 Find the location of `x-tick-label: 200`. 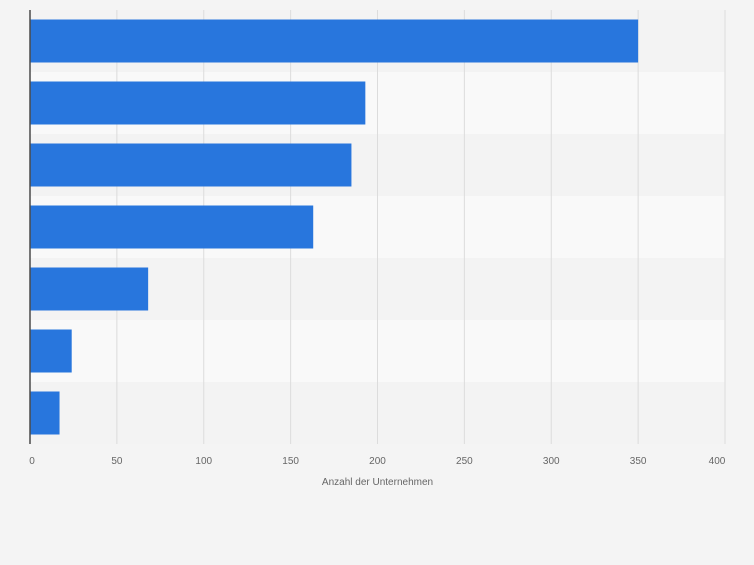

x-tick-label: 200 is located at coordinates (377, 461).